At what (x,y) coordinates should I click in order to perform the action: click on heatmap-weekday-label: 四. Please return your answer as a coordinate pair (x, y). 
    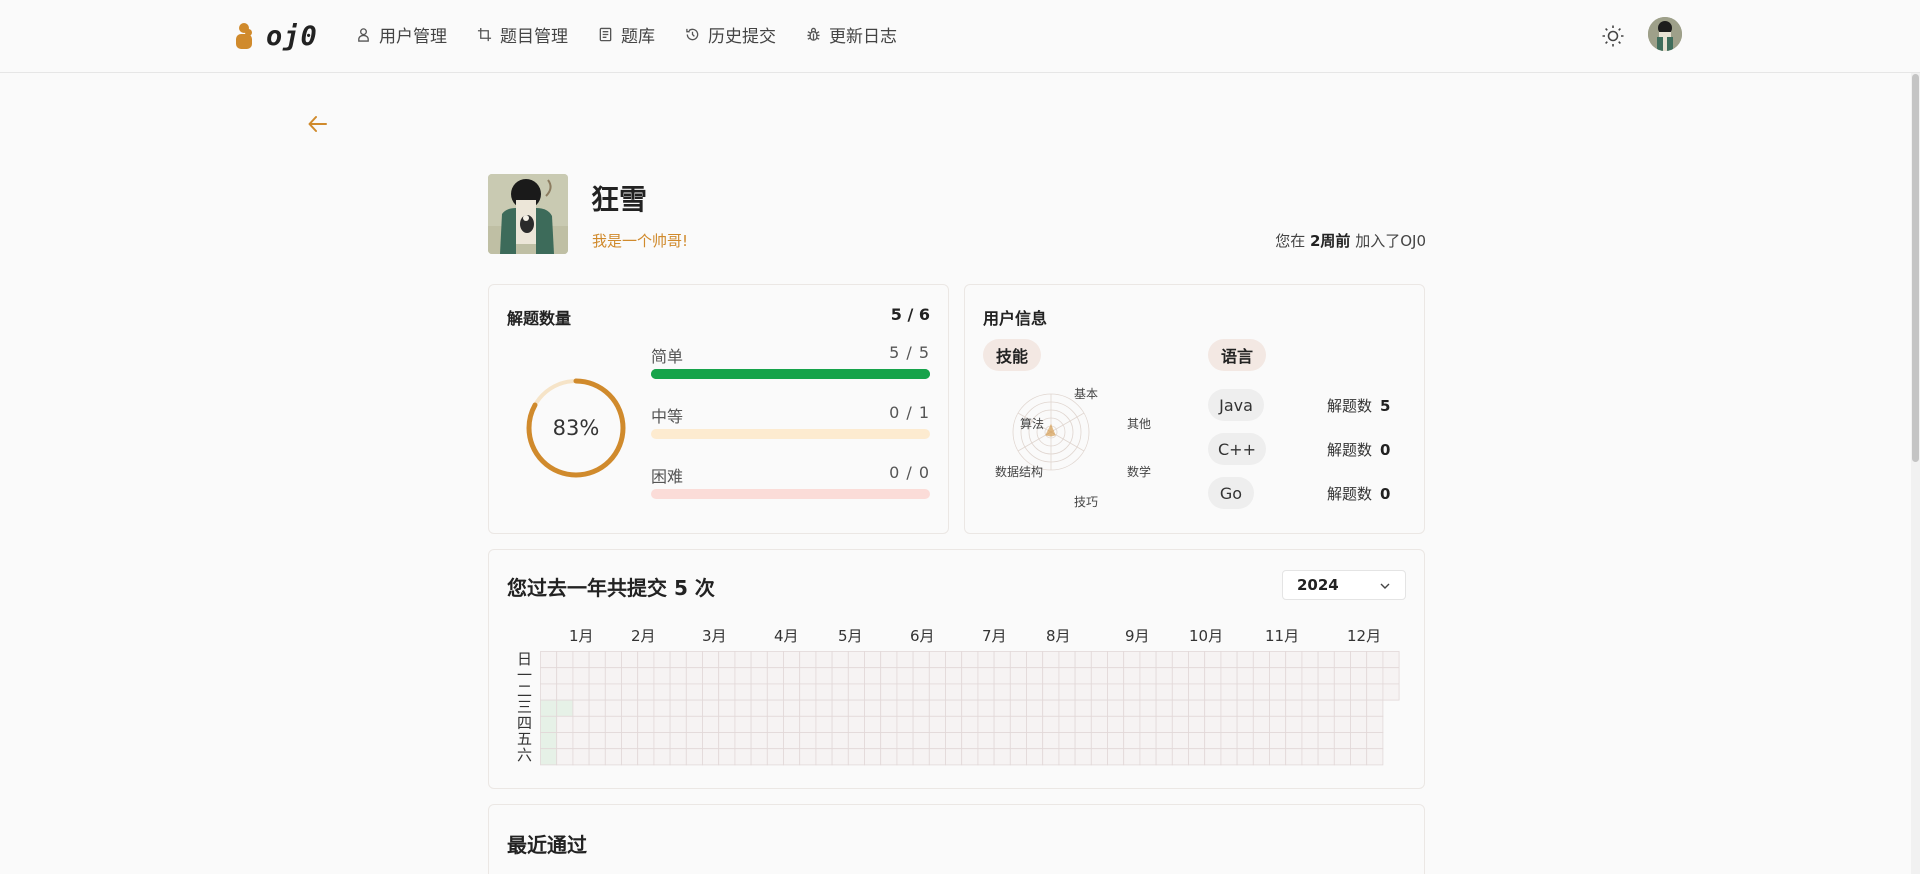
    Looking at the image, I should click on (525, 723).